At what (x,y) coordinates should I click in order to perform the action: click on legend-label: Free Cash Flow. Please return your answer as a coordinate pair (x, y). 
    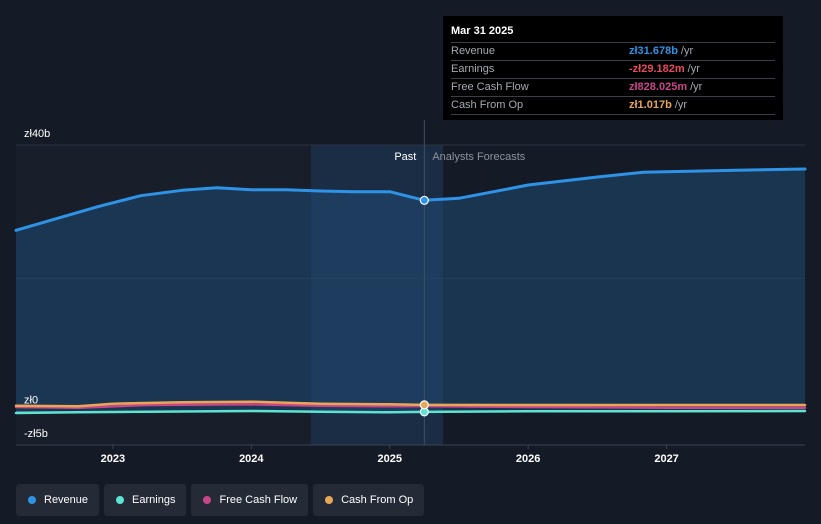
    Looking at the image, I should click on (258, 500).